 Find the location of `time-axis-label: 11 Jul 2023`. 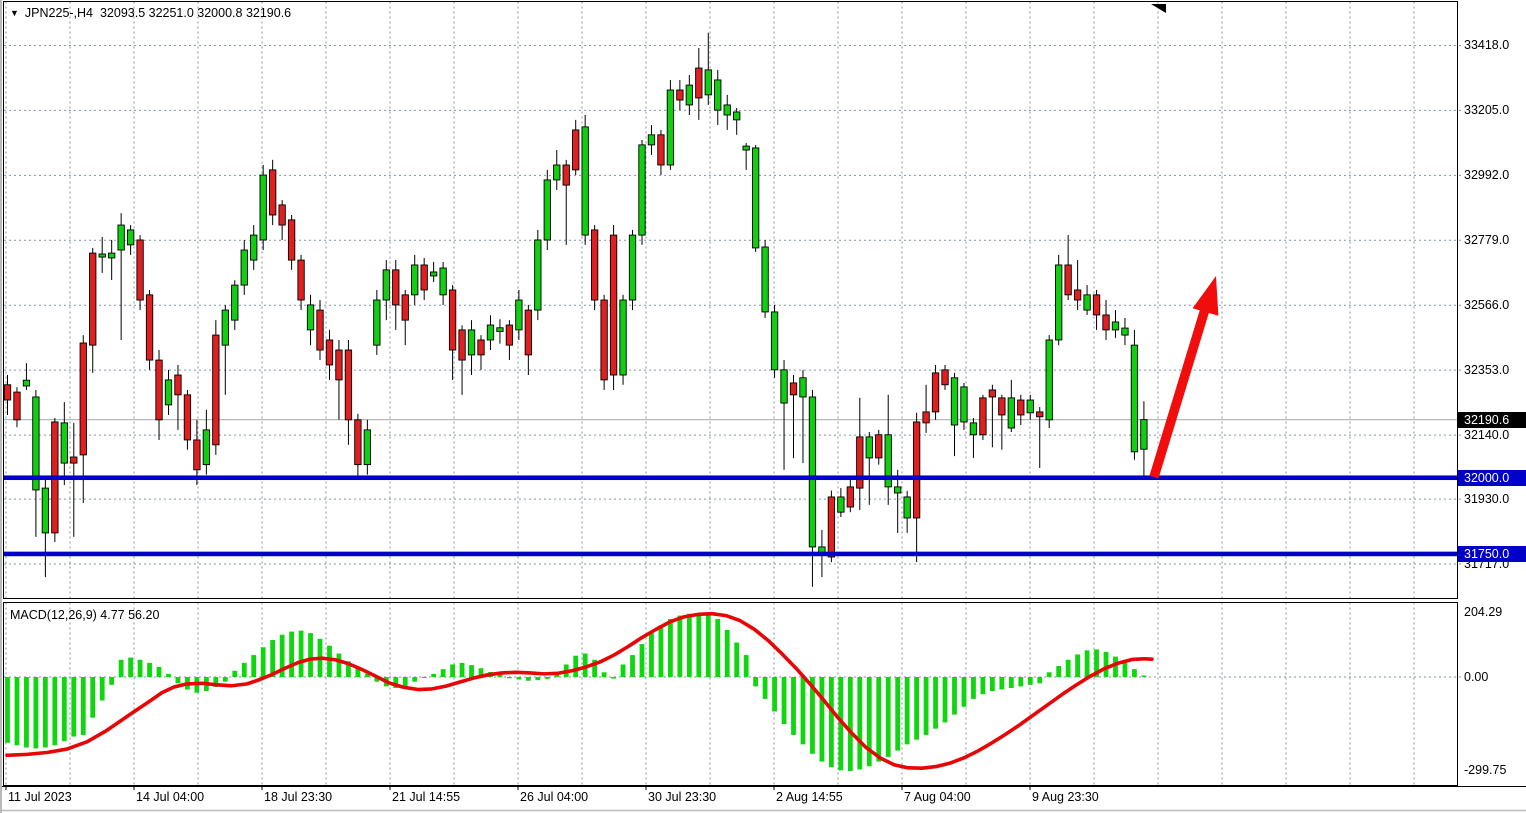

time-axis-label: 11 Jul 2023 is located at coordinates (40, 797).